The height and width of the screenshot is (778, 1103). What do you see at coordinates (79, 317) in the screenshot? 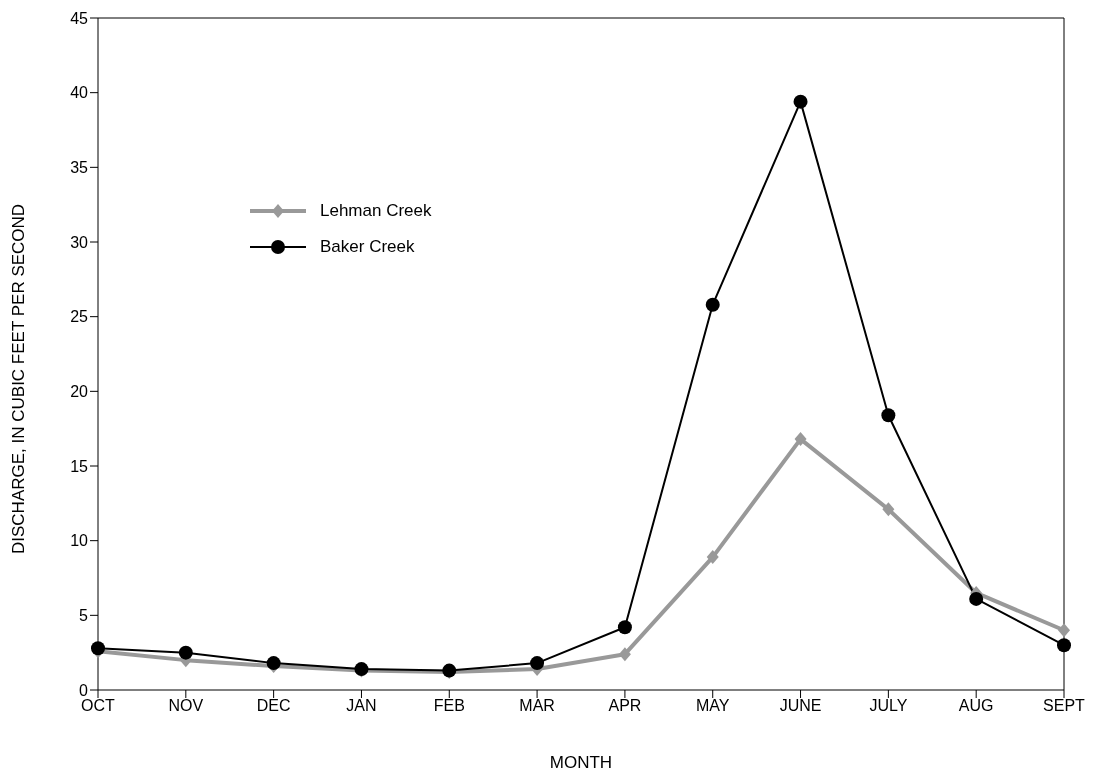
I see `y-tick-label: 25` at bounding box center [79, 317].